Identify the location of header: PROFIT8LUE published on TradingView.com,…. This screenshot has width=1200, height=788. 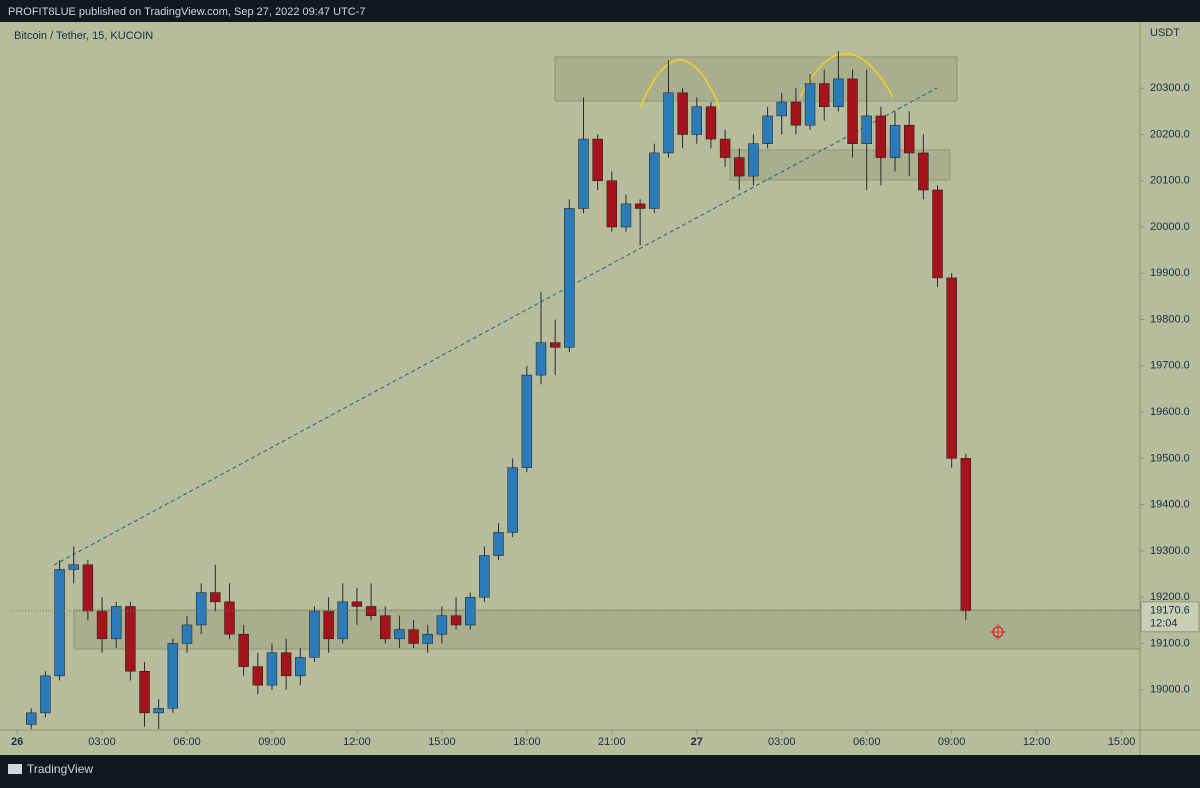
(187, 12).